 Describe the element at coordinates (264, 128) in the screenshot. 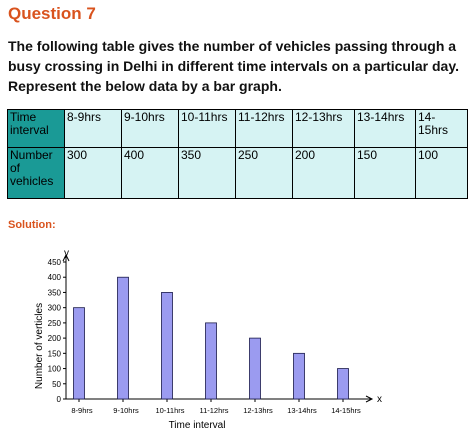

I see `table-cell: 11-12hrs` at that location.